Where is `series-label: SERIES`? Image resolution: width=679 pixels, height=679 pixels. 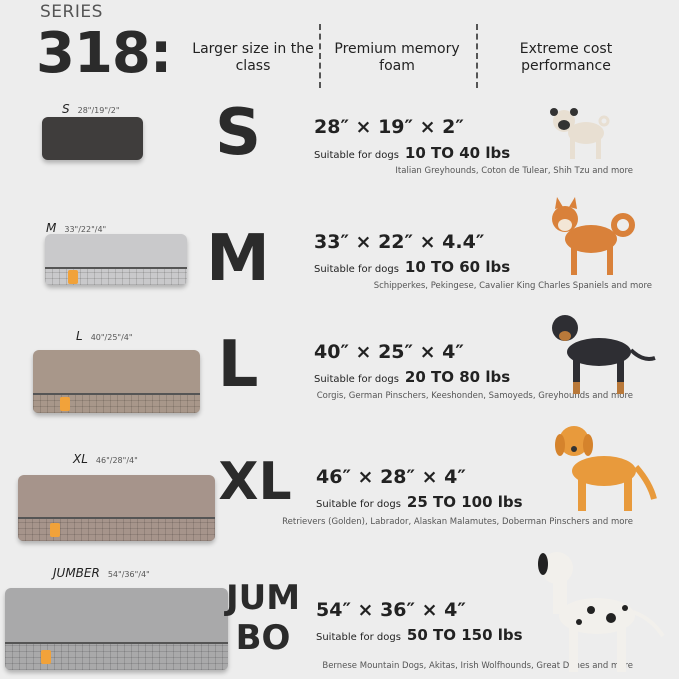 series-label: SERIES is located at coordinates (71, 12).